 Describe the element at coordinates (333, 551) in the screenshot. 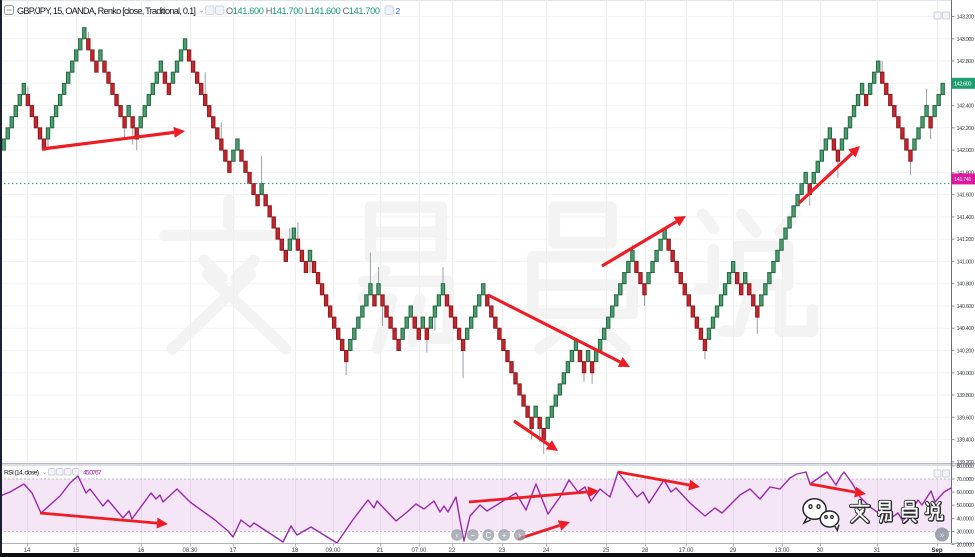

I see `svg-text: 09:00` at that location.